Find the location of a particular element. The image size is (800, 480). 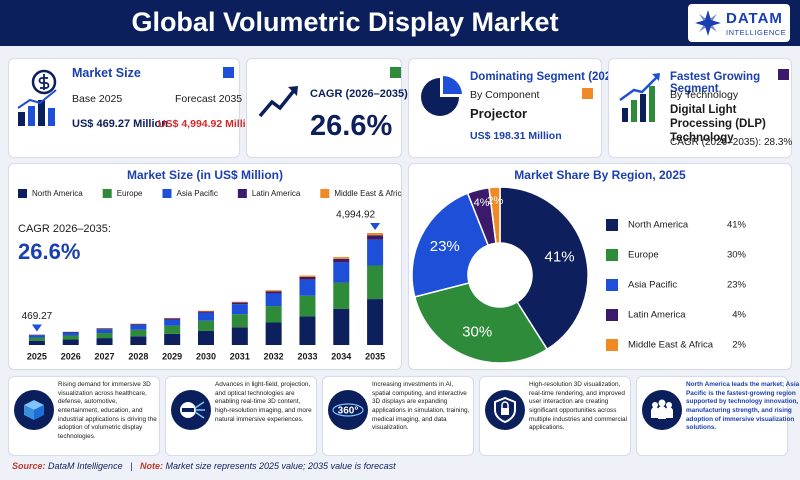

footer-label: Note: is located at coordinates (151, 466).